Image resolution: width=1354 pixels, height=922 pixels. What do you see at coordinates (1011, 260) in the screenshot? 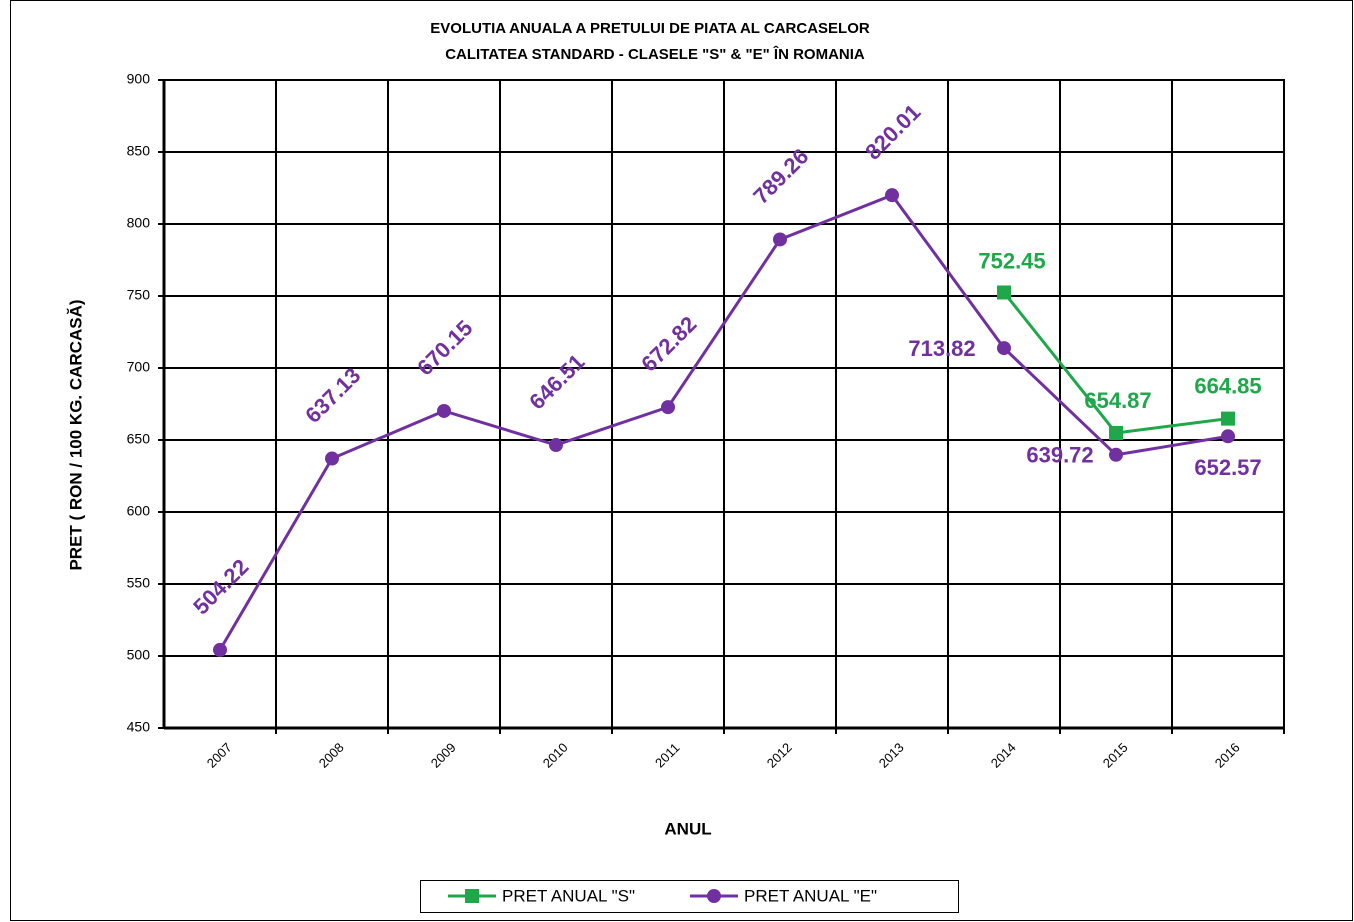
I see `data-label: 752.45` at bounding box center [1011, 260].